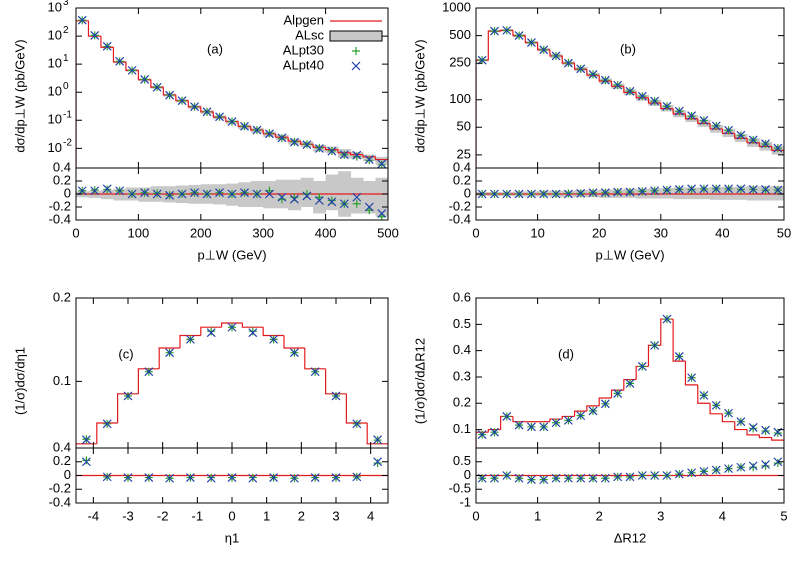  I want to click on y-tick-label: 0.1, so click(462, 428).